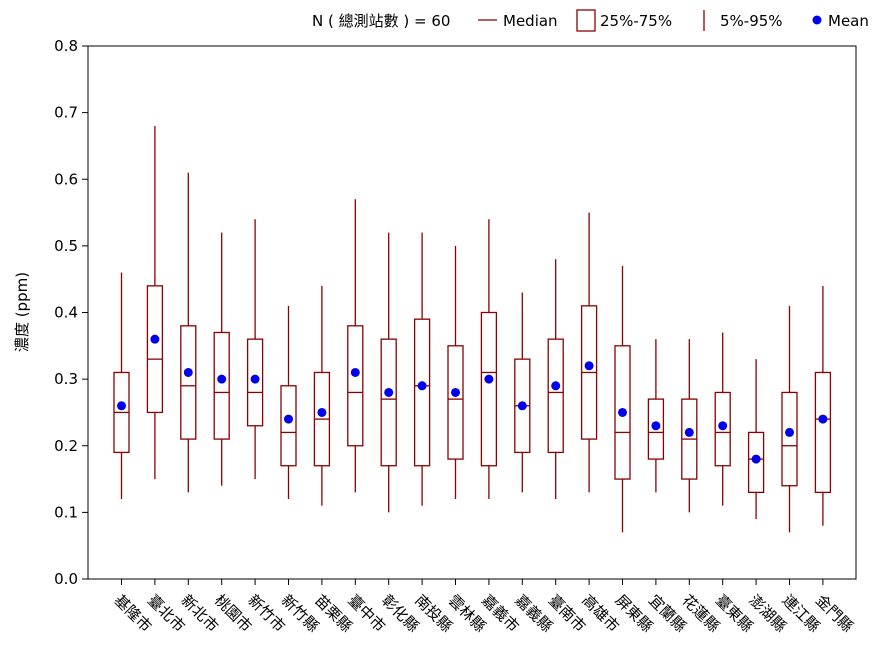 The width and height of the screenshot is (878, 646). I want to click on x-category-label: 基隆市, so click(133, 613).